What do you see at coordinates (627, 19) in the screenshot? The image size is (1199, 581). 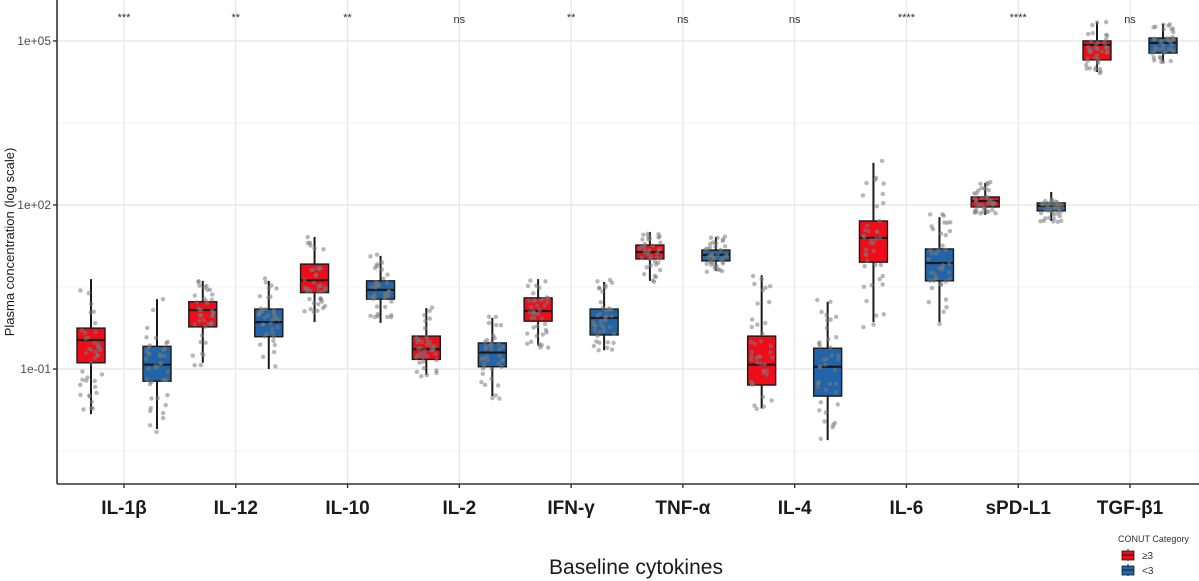 I see `significance-labels: *** ** ** ns ** ns ns **** **** ns` at bounding box center [627, 19].